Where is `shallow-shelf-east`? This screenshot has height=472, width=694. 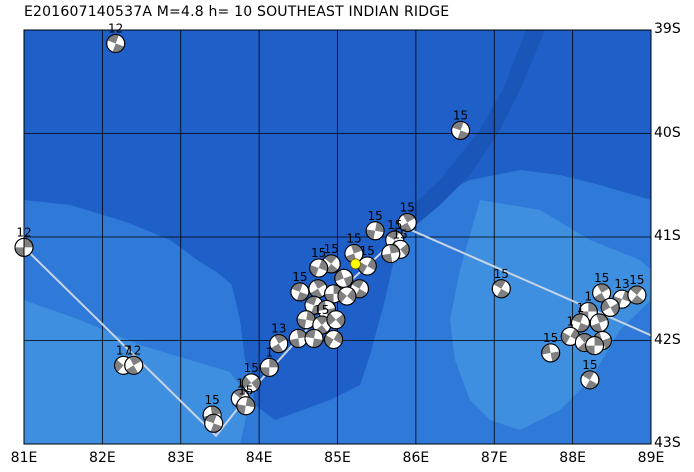
shallow-shelf-east is located at coordinates (550, 315).